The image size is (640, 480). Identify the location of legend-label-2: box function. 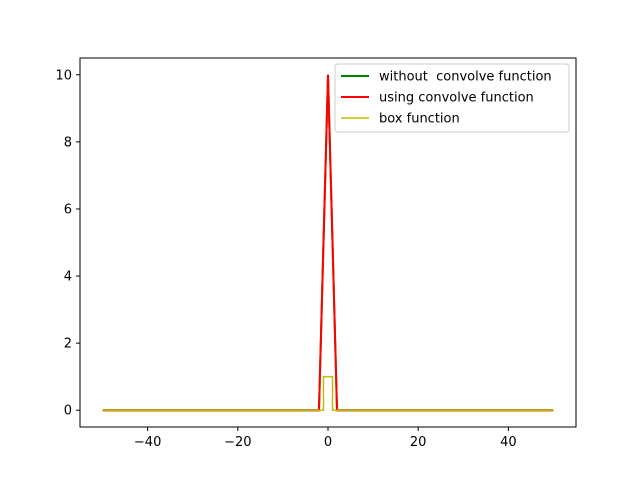
(419, 119).